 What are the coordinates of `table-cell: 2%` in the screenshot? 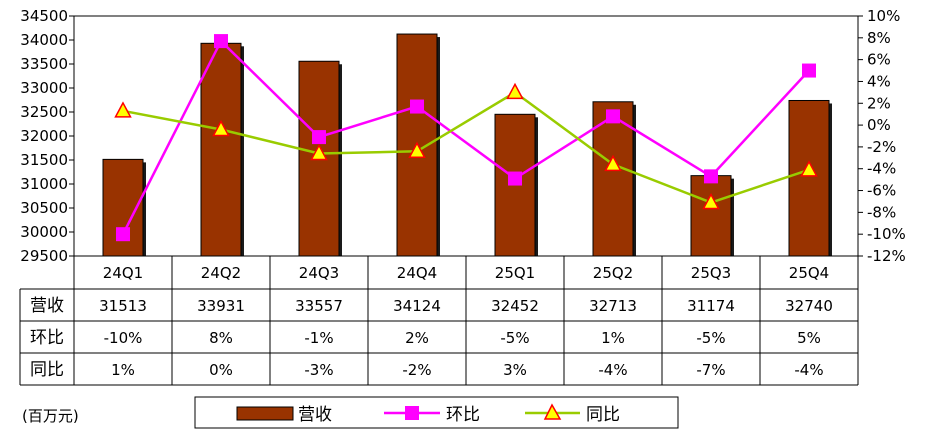 It's located at (417, 338).